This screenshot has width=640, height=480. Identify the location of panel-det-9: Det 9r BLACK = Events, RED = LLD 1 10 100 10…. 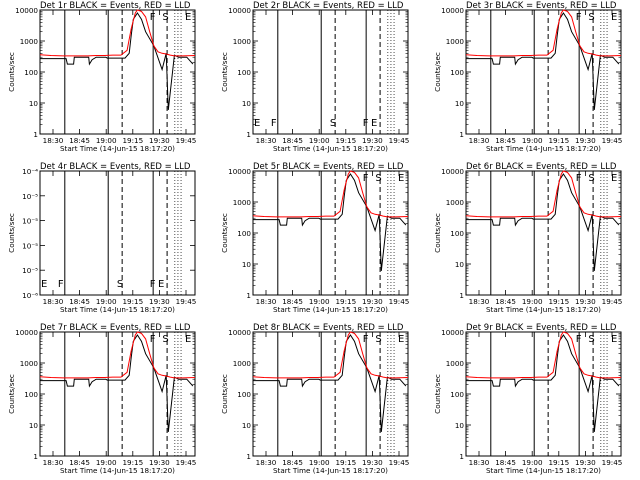
(527, 399).